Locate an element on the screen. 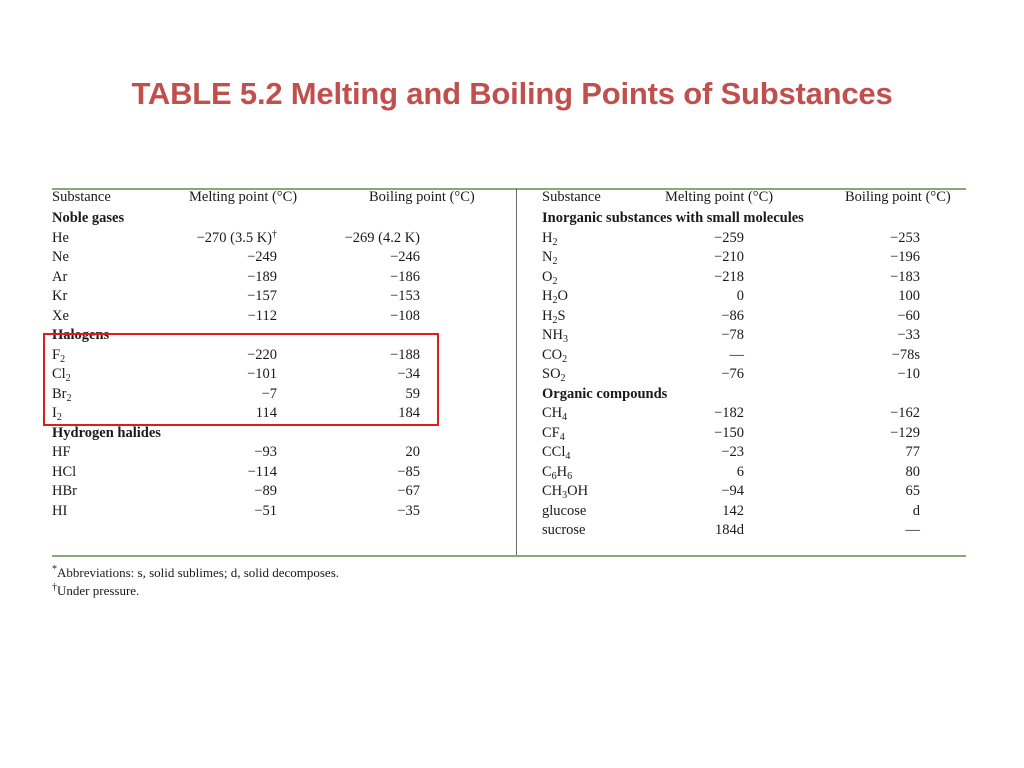 The height and width of the screenshot is (768, 1024). melting-point-text: −189 is located at coordinates (262, 276).